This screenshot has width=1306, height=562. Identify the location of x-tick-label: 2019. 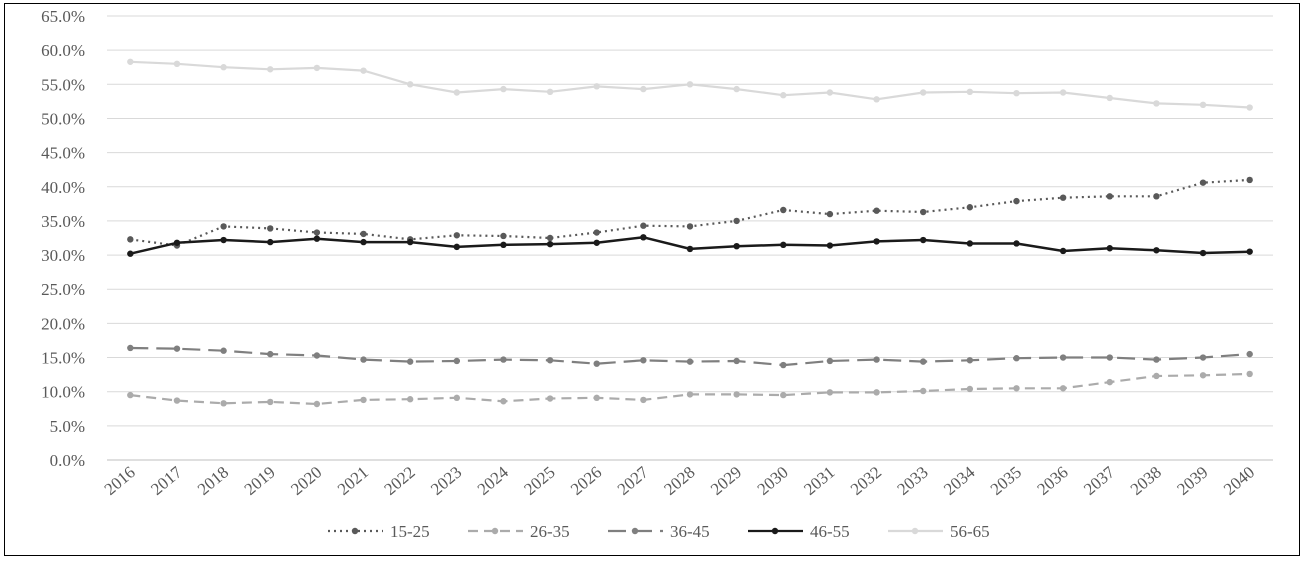
(260, 481).